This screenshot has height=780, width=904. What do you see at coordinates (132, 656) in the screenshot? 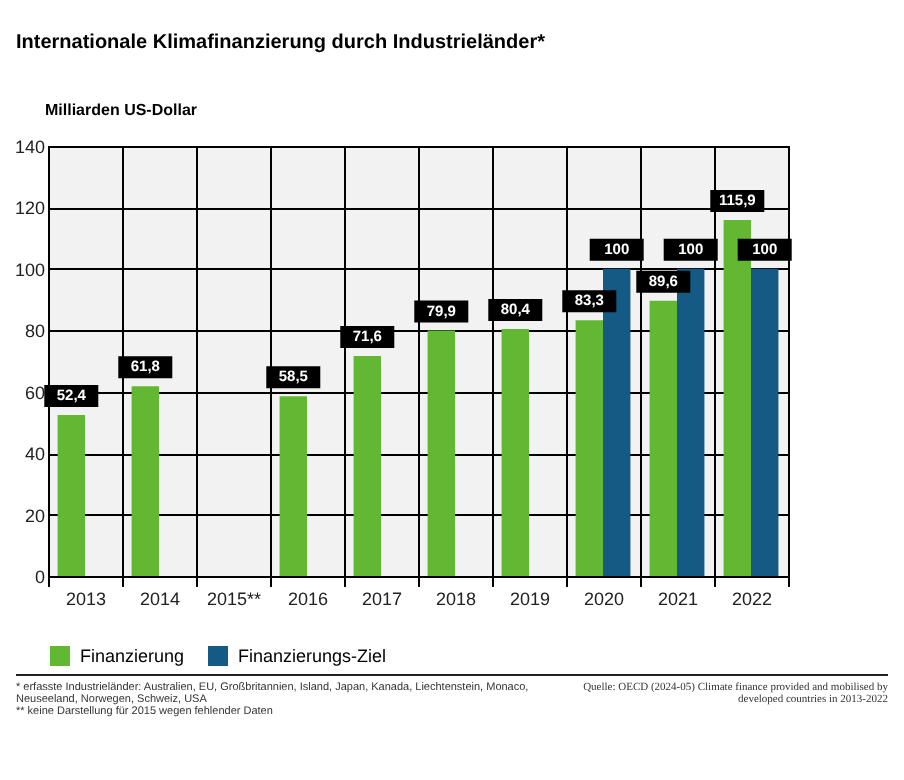
I see `legend-label: Finanzierung` at bounding box center [132, 656].